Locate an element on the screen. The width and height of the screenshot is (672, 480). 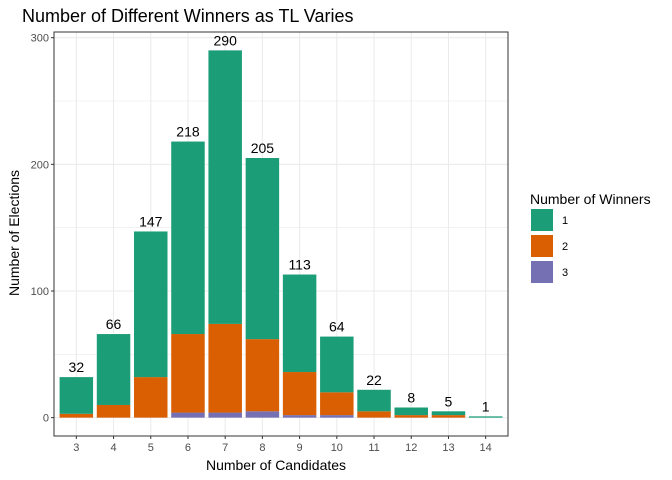
chart-title: Number of Different Winners as TL Varies is located at coordinates (187, 16).